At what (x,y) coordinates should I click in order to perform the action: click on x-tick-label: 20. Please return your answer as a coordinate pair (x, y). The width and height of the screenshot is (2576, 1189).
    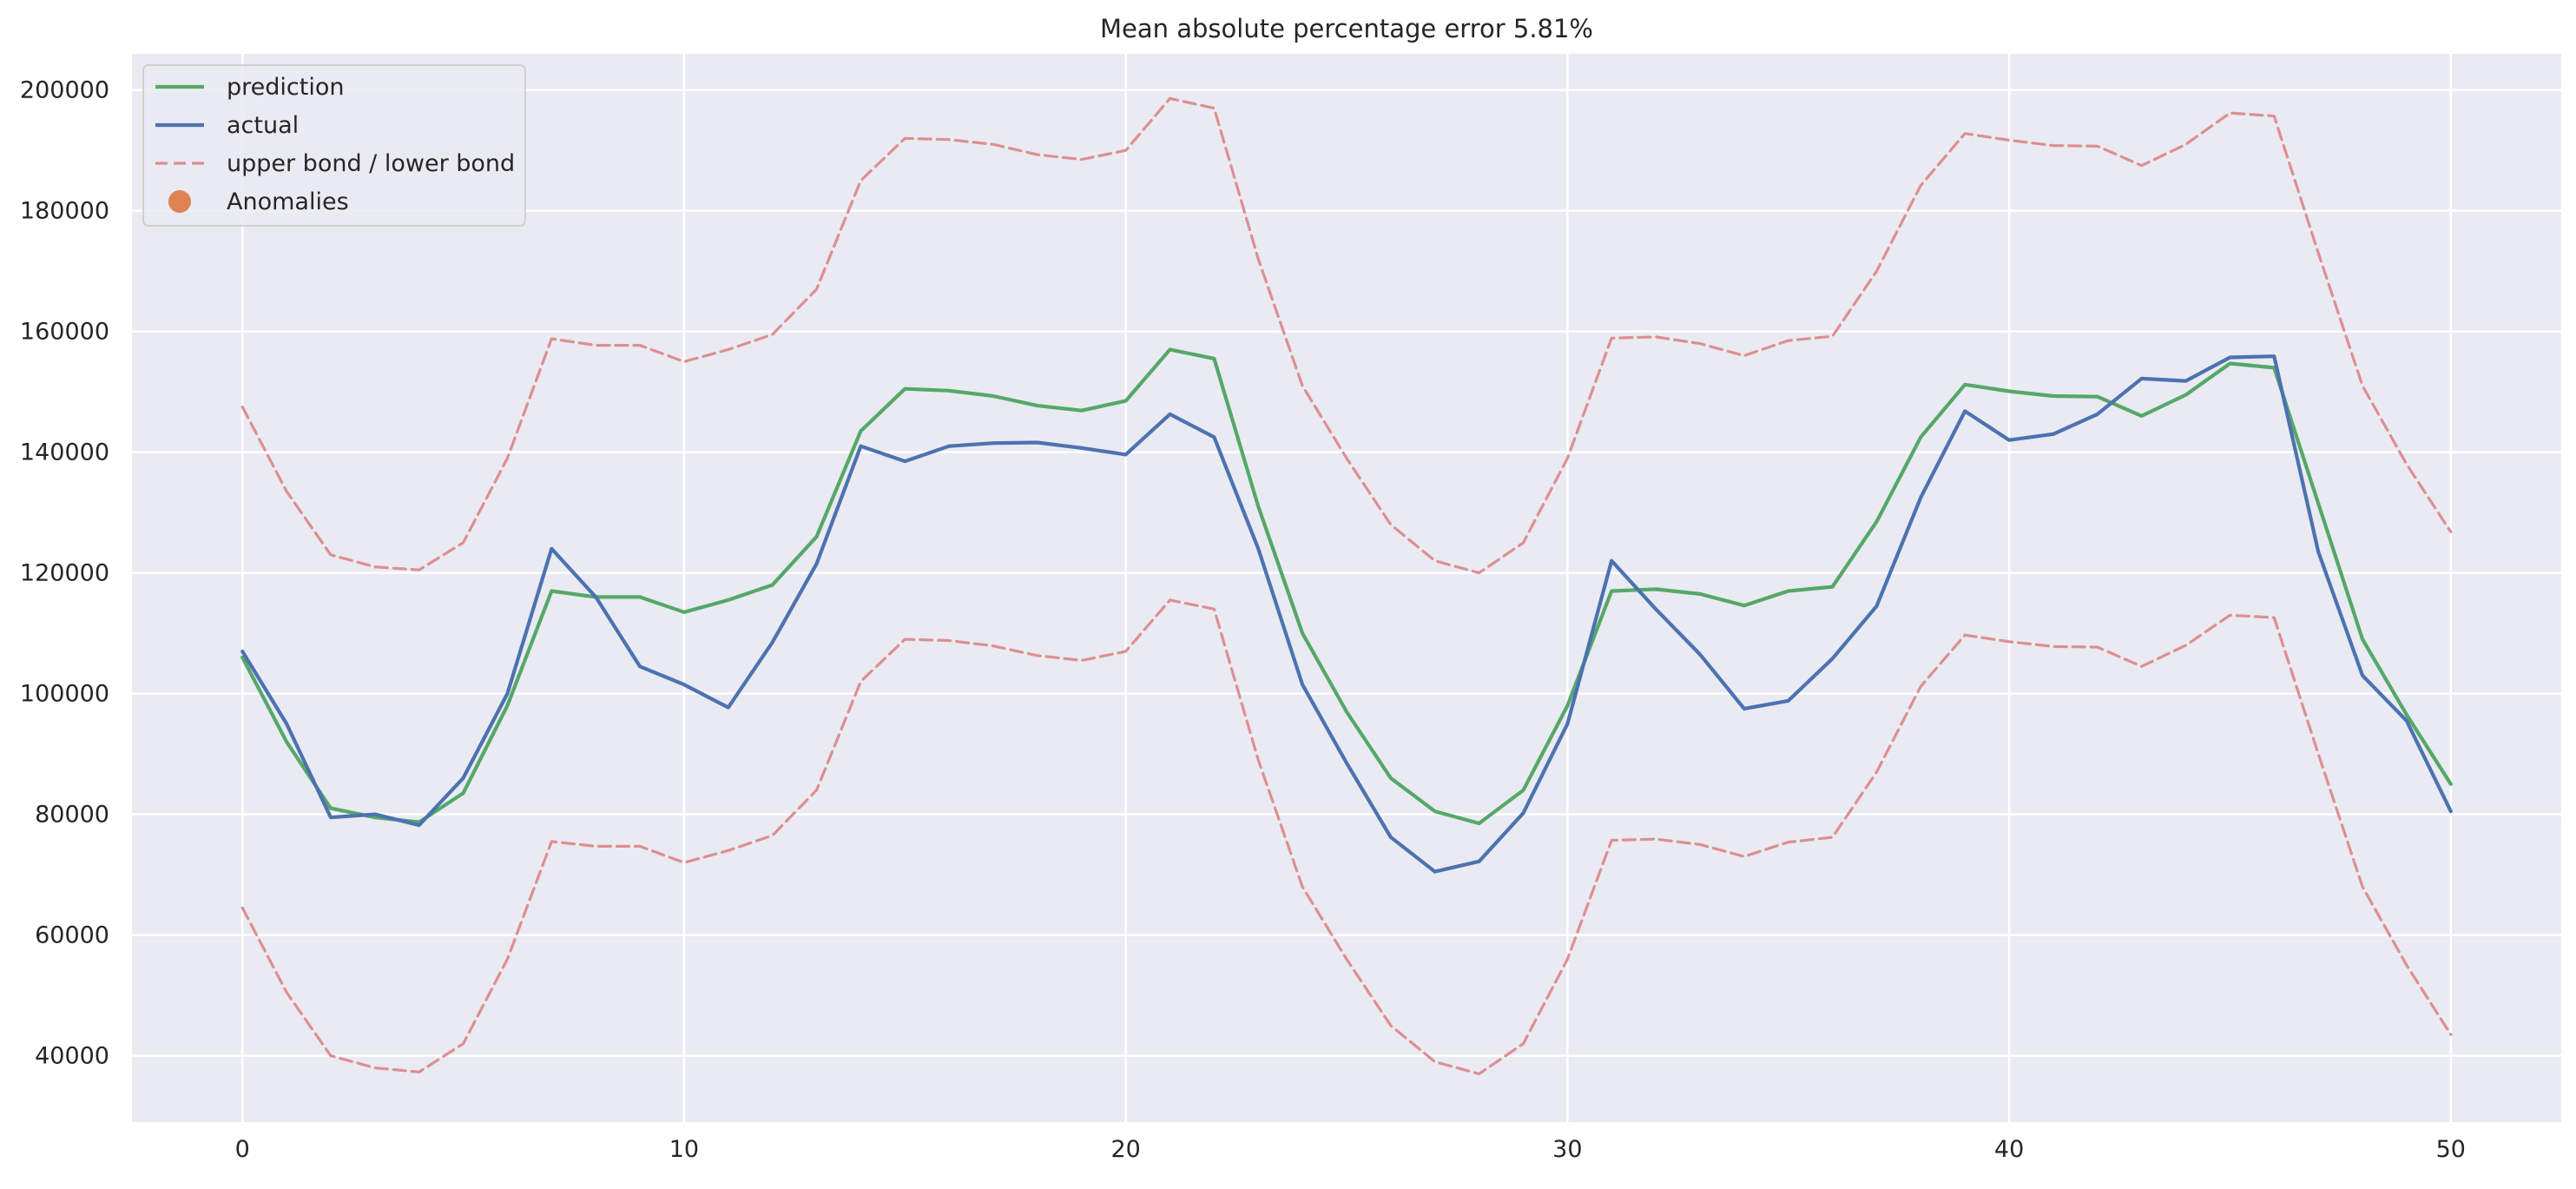
    Looking at the image, I should click on (1125, 1149).